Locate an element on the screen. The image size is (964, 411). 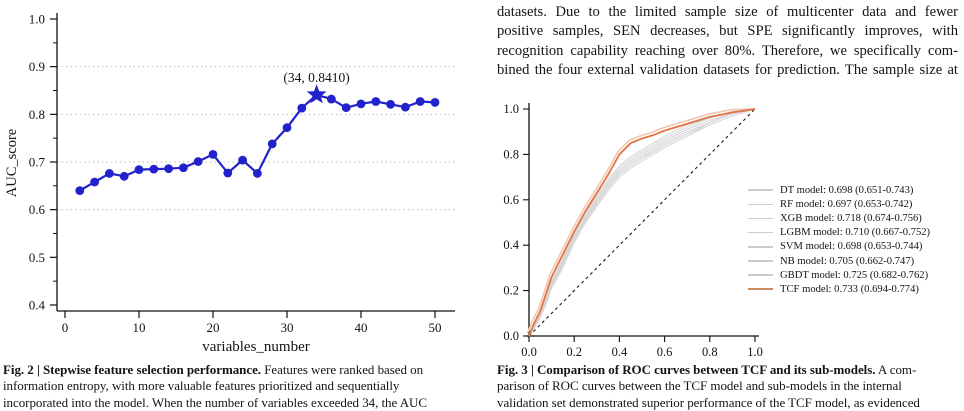
legend-row-svm: SVM model: 0.698 (0.653-0.744) is located at coordinates (839, 247).